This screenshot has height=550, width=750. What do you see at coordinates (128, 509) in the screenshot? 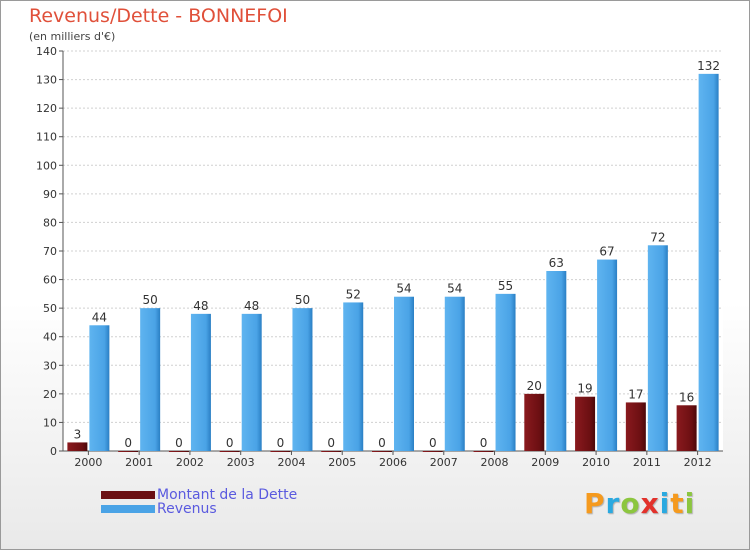
I see `legend-swatch-revenus` at bounding box center [128, 509].